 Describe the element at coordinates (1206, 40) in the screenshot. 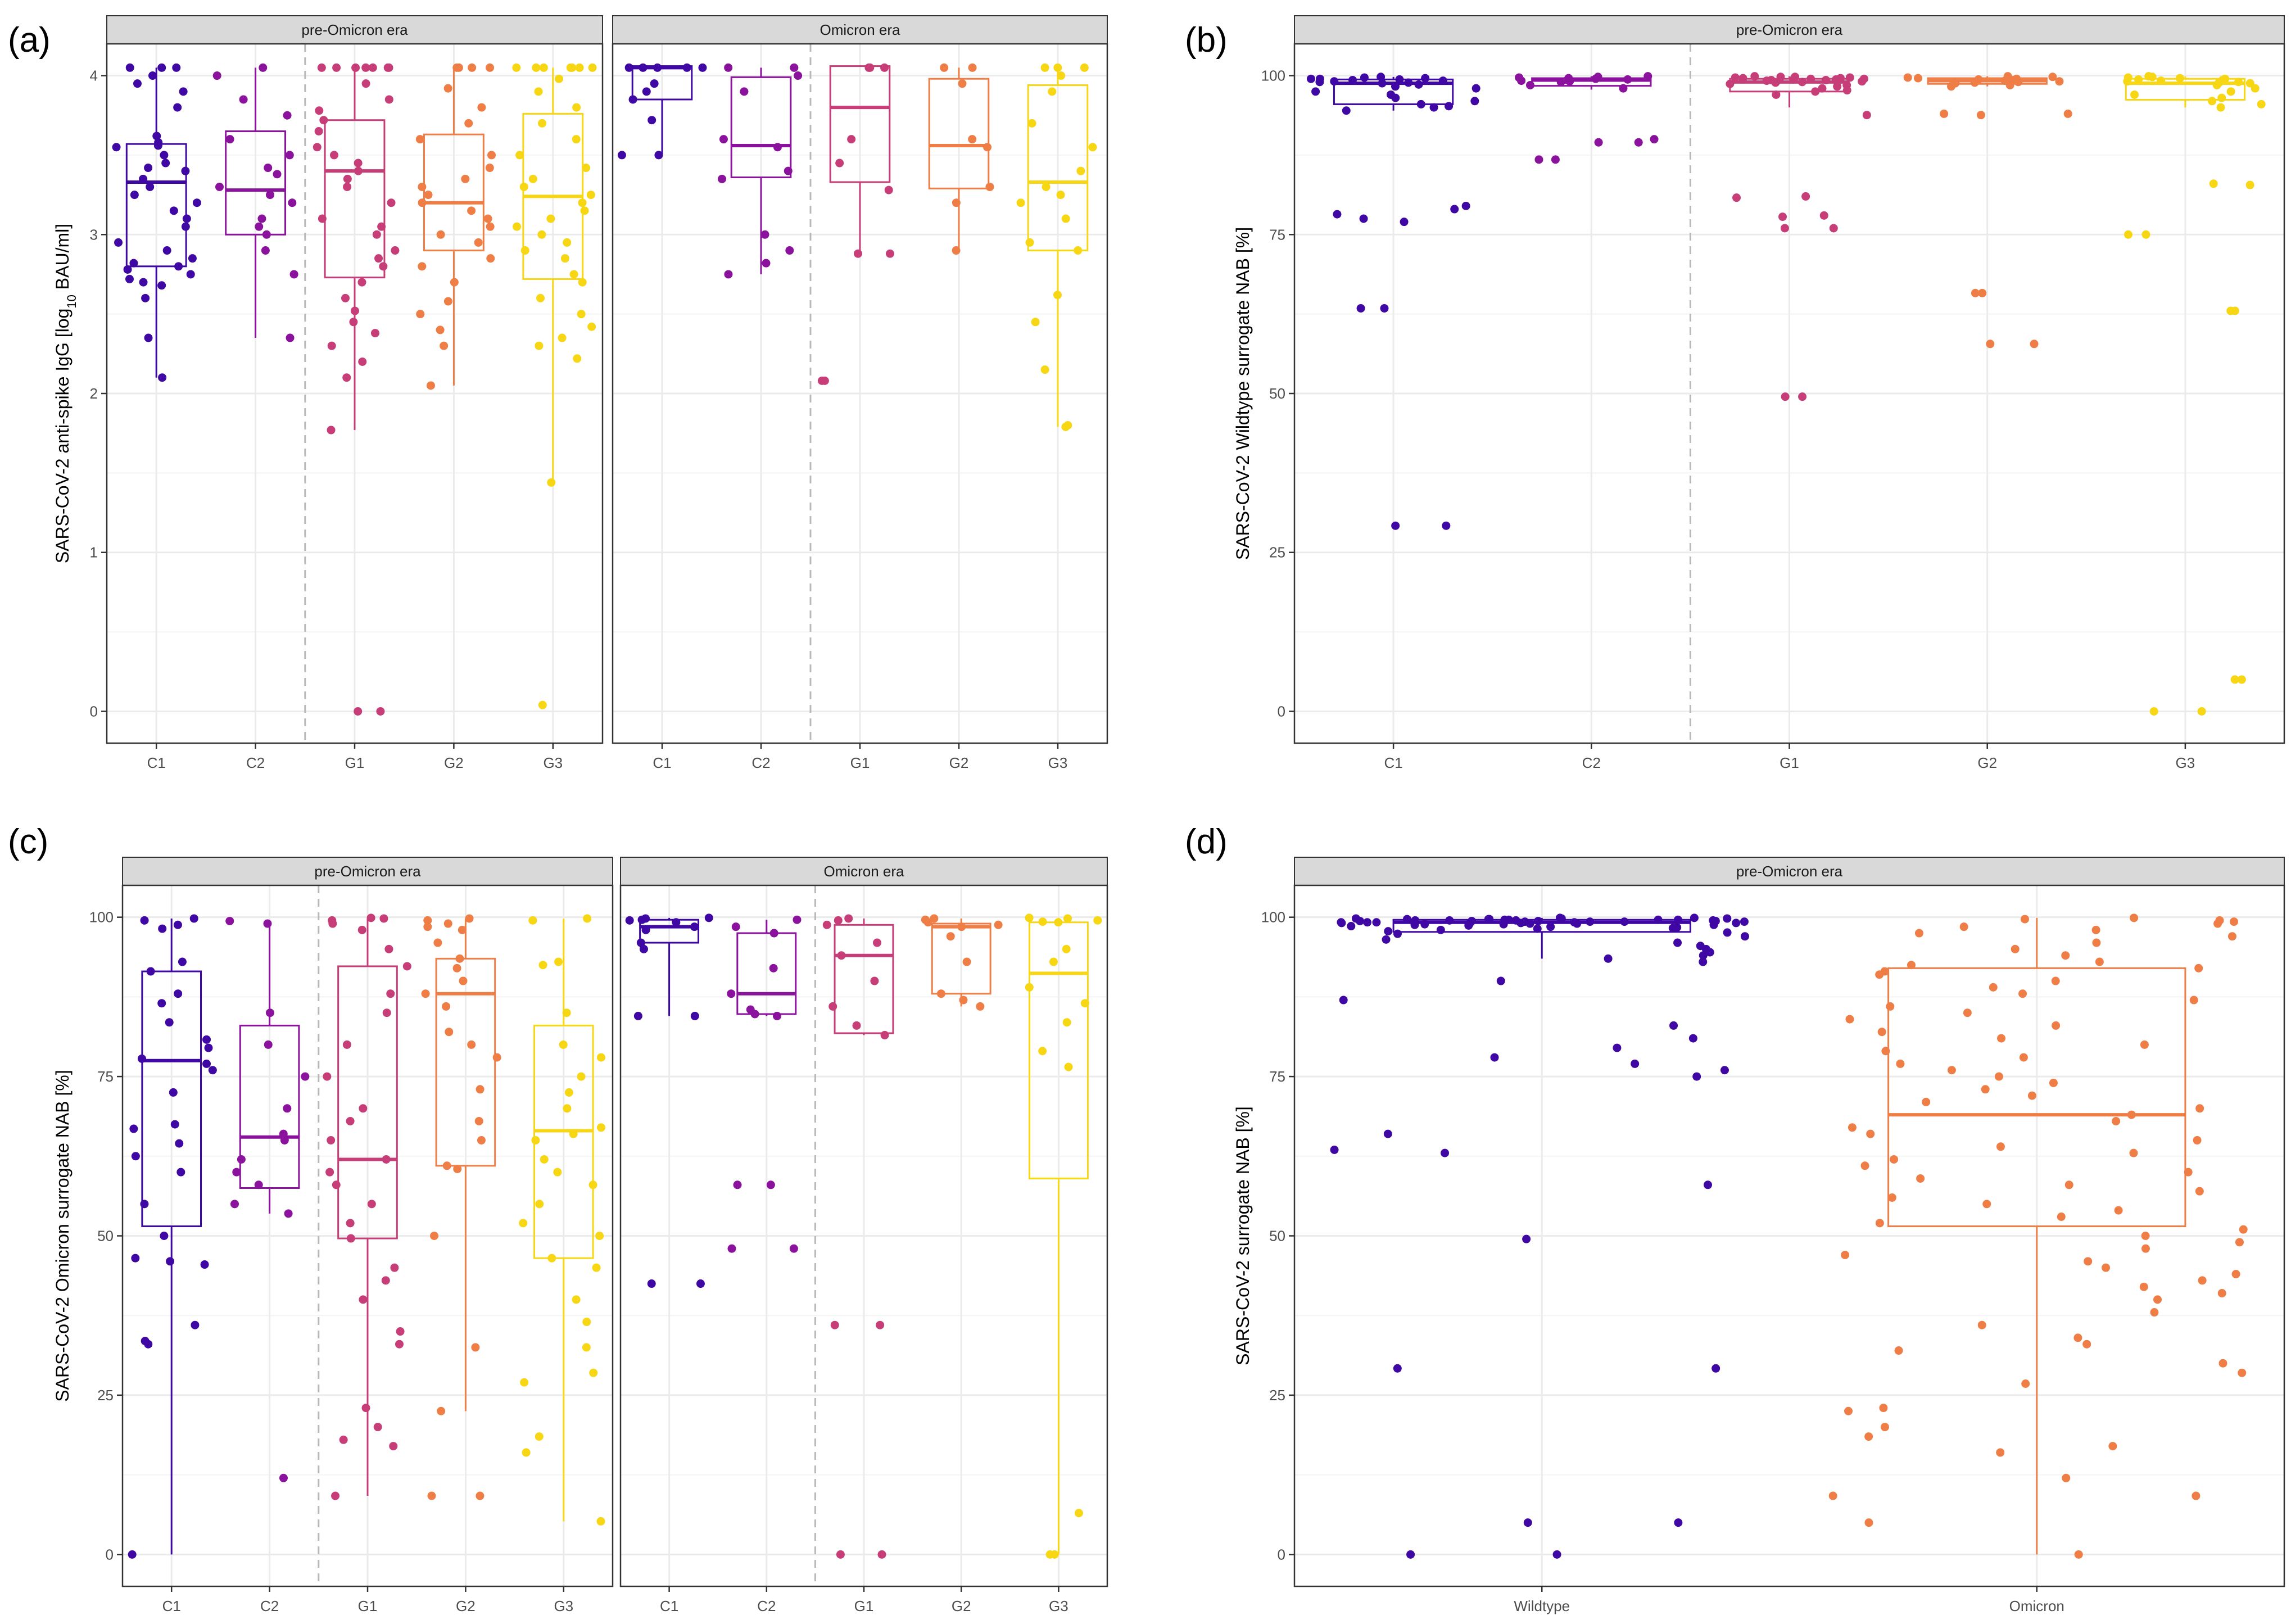

I see `panel-label-b: (b)` at that location.